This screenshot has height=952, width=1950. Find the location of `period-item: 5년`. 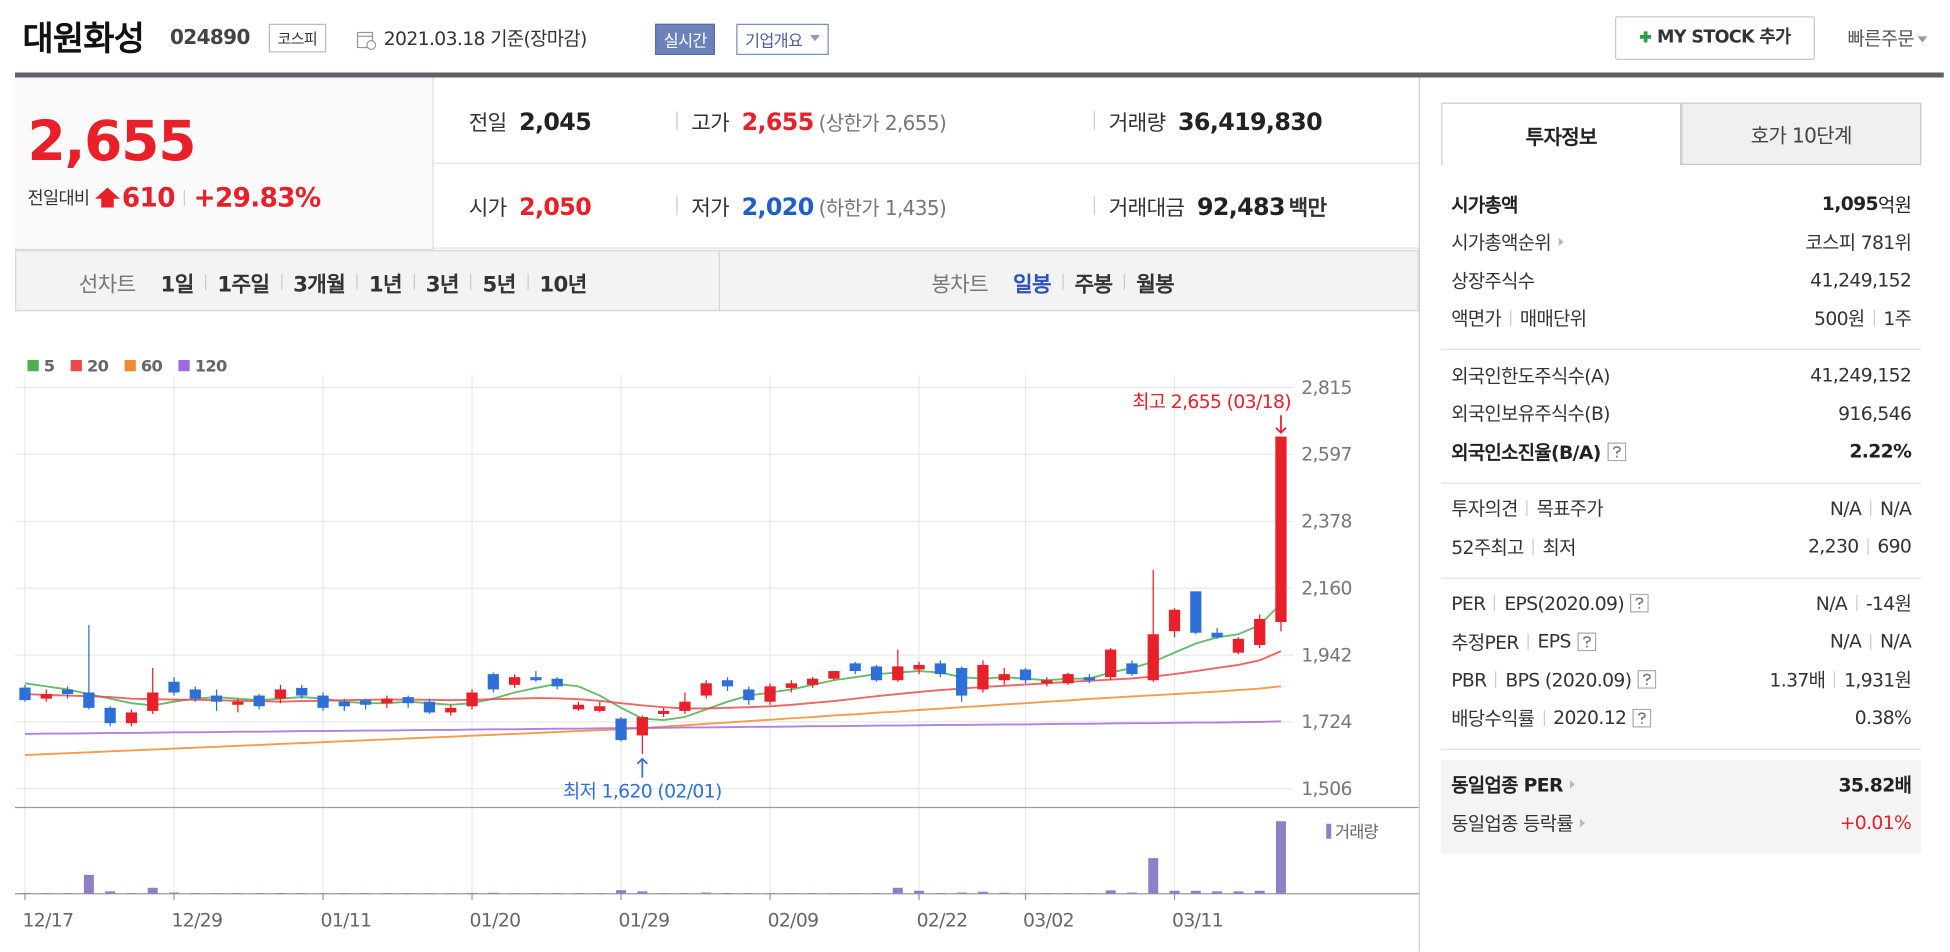

period-item: 5년 is located at coordinates (499, 285).